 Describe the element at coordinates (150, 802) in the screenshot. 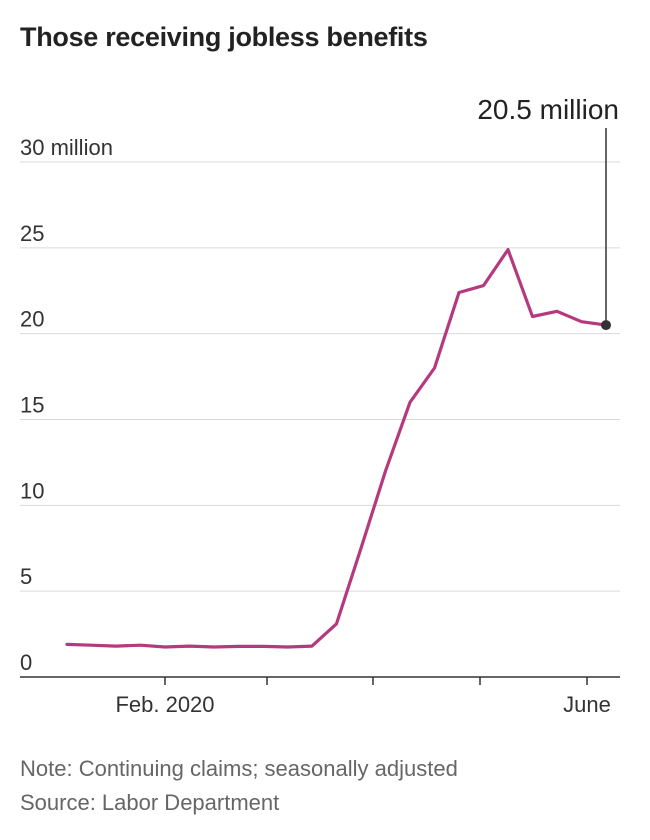

I see `chart-source: Source: Labor Department` at that location.